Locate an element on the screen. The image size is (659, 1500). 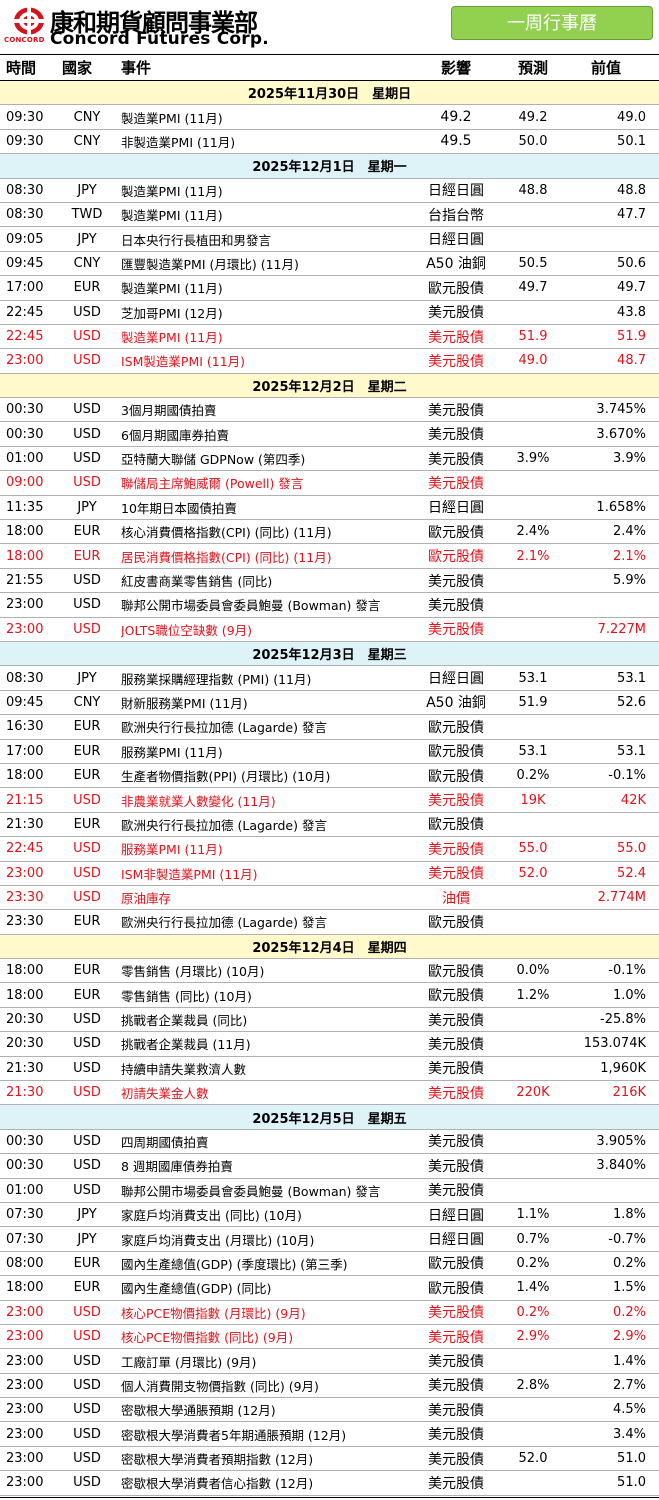
event-time: 09:00 is located at coordinates (25, 483).